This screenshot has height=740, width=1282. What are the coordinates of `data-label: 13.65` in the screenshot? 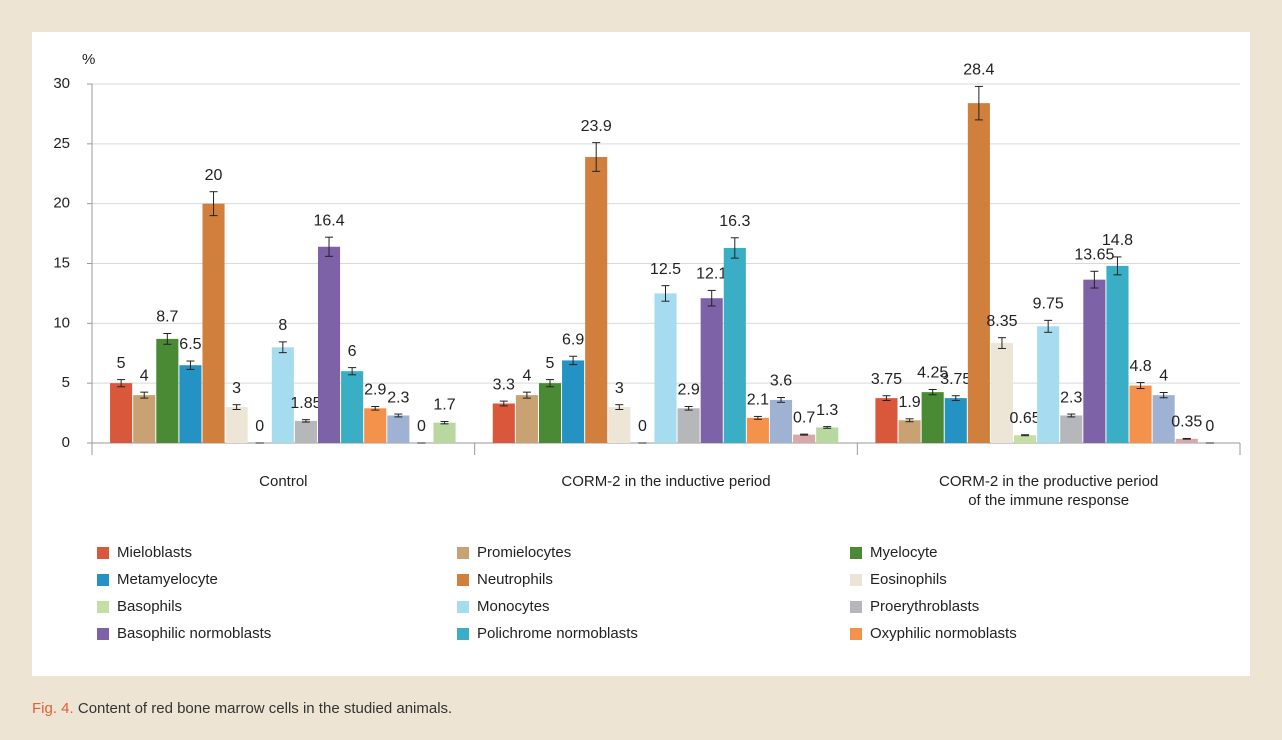 It's located at (1094, 254).